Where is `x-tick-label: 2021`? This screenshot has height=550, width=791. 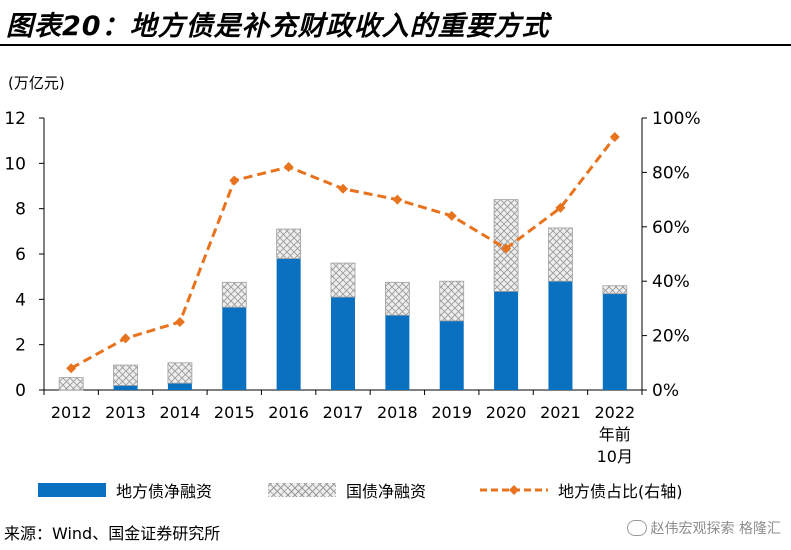 x-tick-label: 2021 is located at coordinates (560, 412).